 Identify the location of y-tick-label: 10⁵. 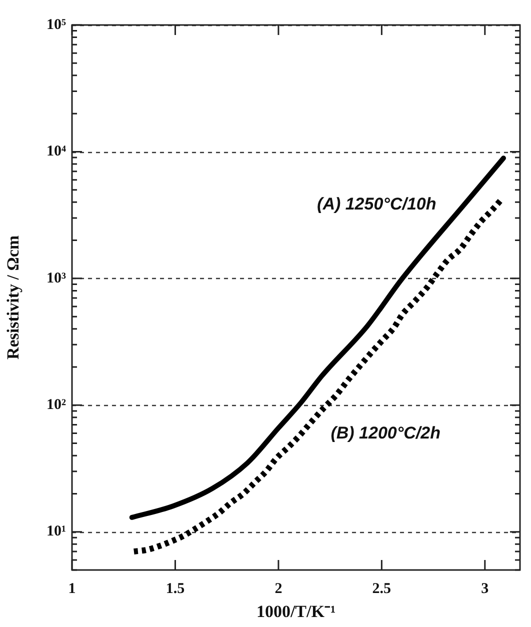
(56, 24).